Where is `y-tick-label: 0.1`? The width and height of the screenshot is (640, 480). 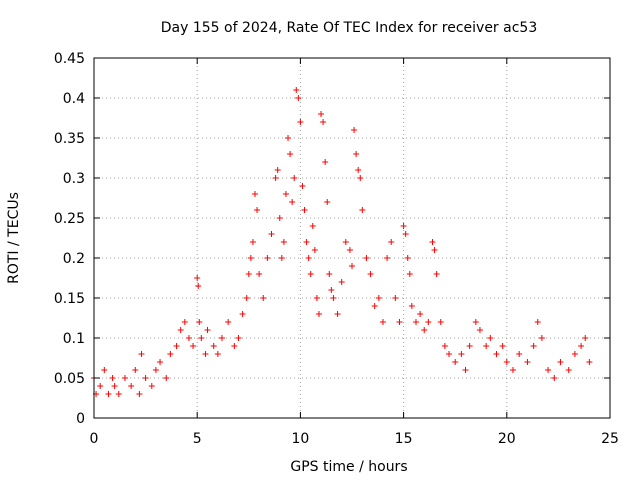
y-tick-label: 0.1 is located at coordinates (74, 339).